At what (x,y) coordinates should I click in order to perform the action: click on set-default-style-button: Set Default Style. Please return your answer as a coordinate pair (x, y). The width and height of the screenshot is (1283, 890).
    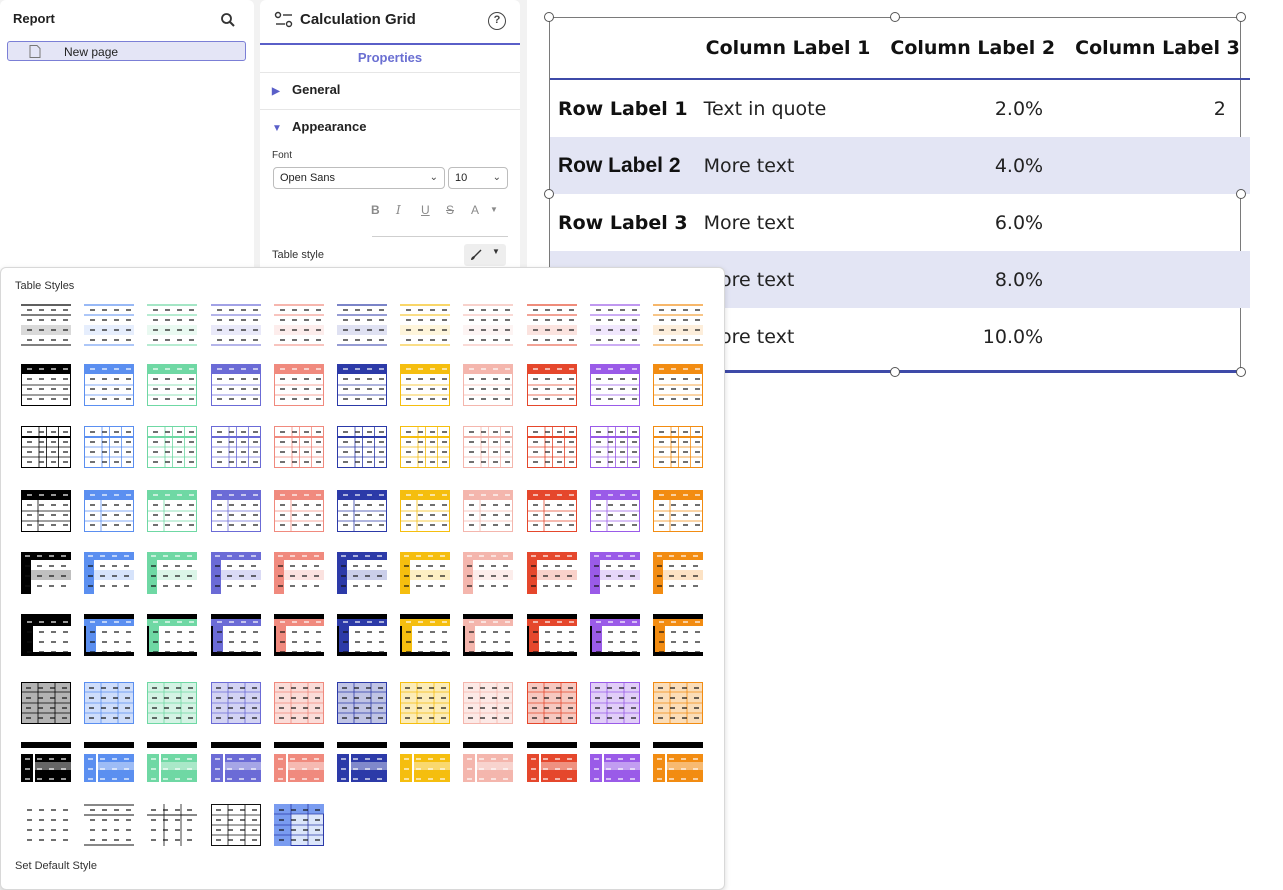
    Looking at the image, I should click on (56, 866).